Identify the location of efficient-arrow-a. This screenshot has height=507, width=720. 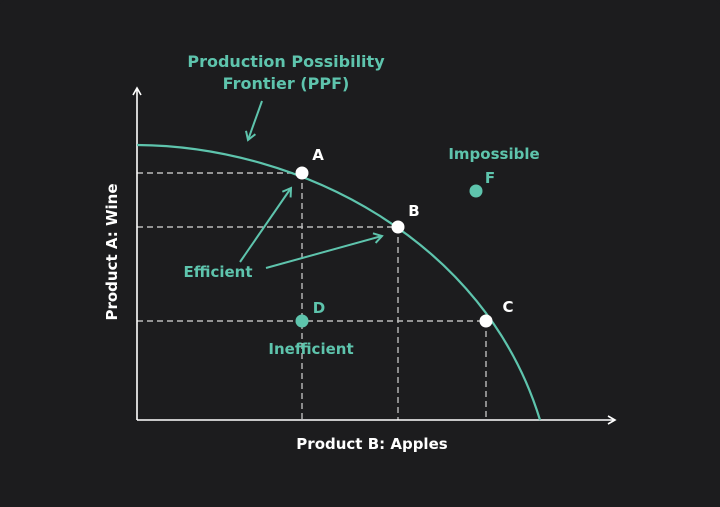
(266, 224).